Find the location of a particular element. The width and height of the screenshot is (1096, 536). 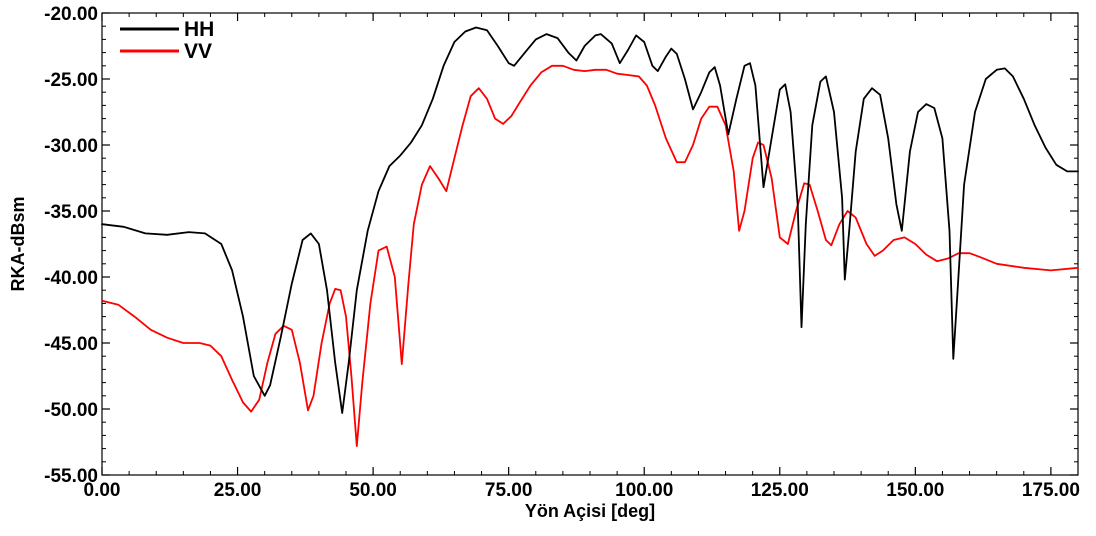

legend-label-vv: VV is located at coordinates (198, 51).